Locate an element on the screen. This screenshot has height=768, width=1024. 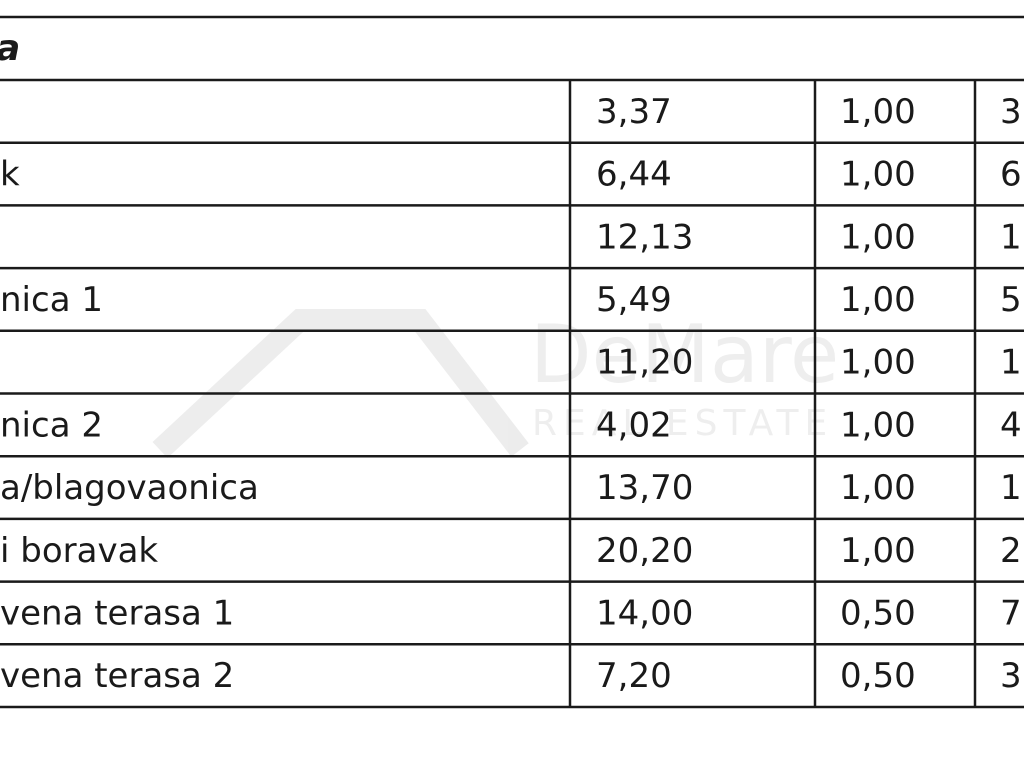
watermark-name: DeMare is located at coordinates (684, 354).